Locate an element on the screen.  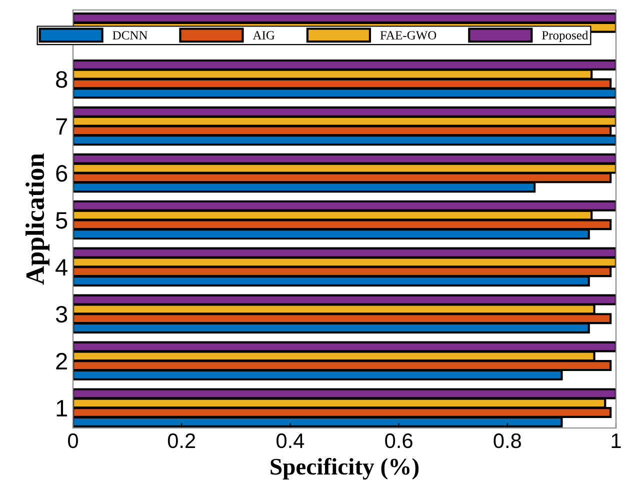
y-tick-label: 4 is located at coordinates (62, 267).